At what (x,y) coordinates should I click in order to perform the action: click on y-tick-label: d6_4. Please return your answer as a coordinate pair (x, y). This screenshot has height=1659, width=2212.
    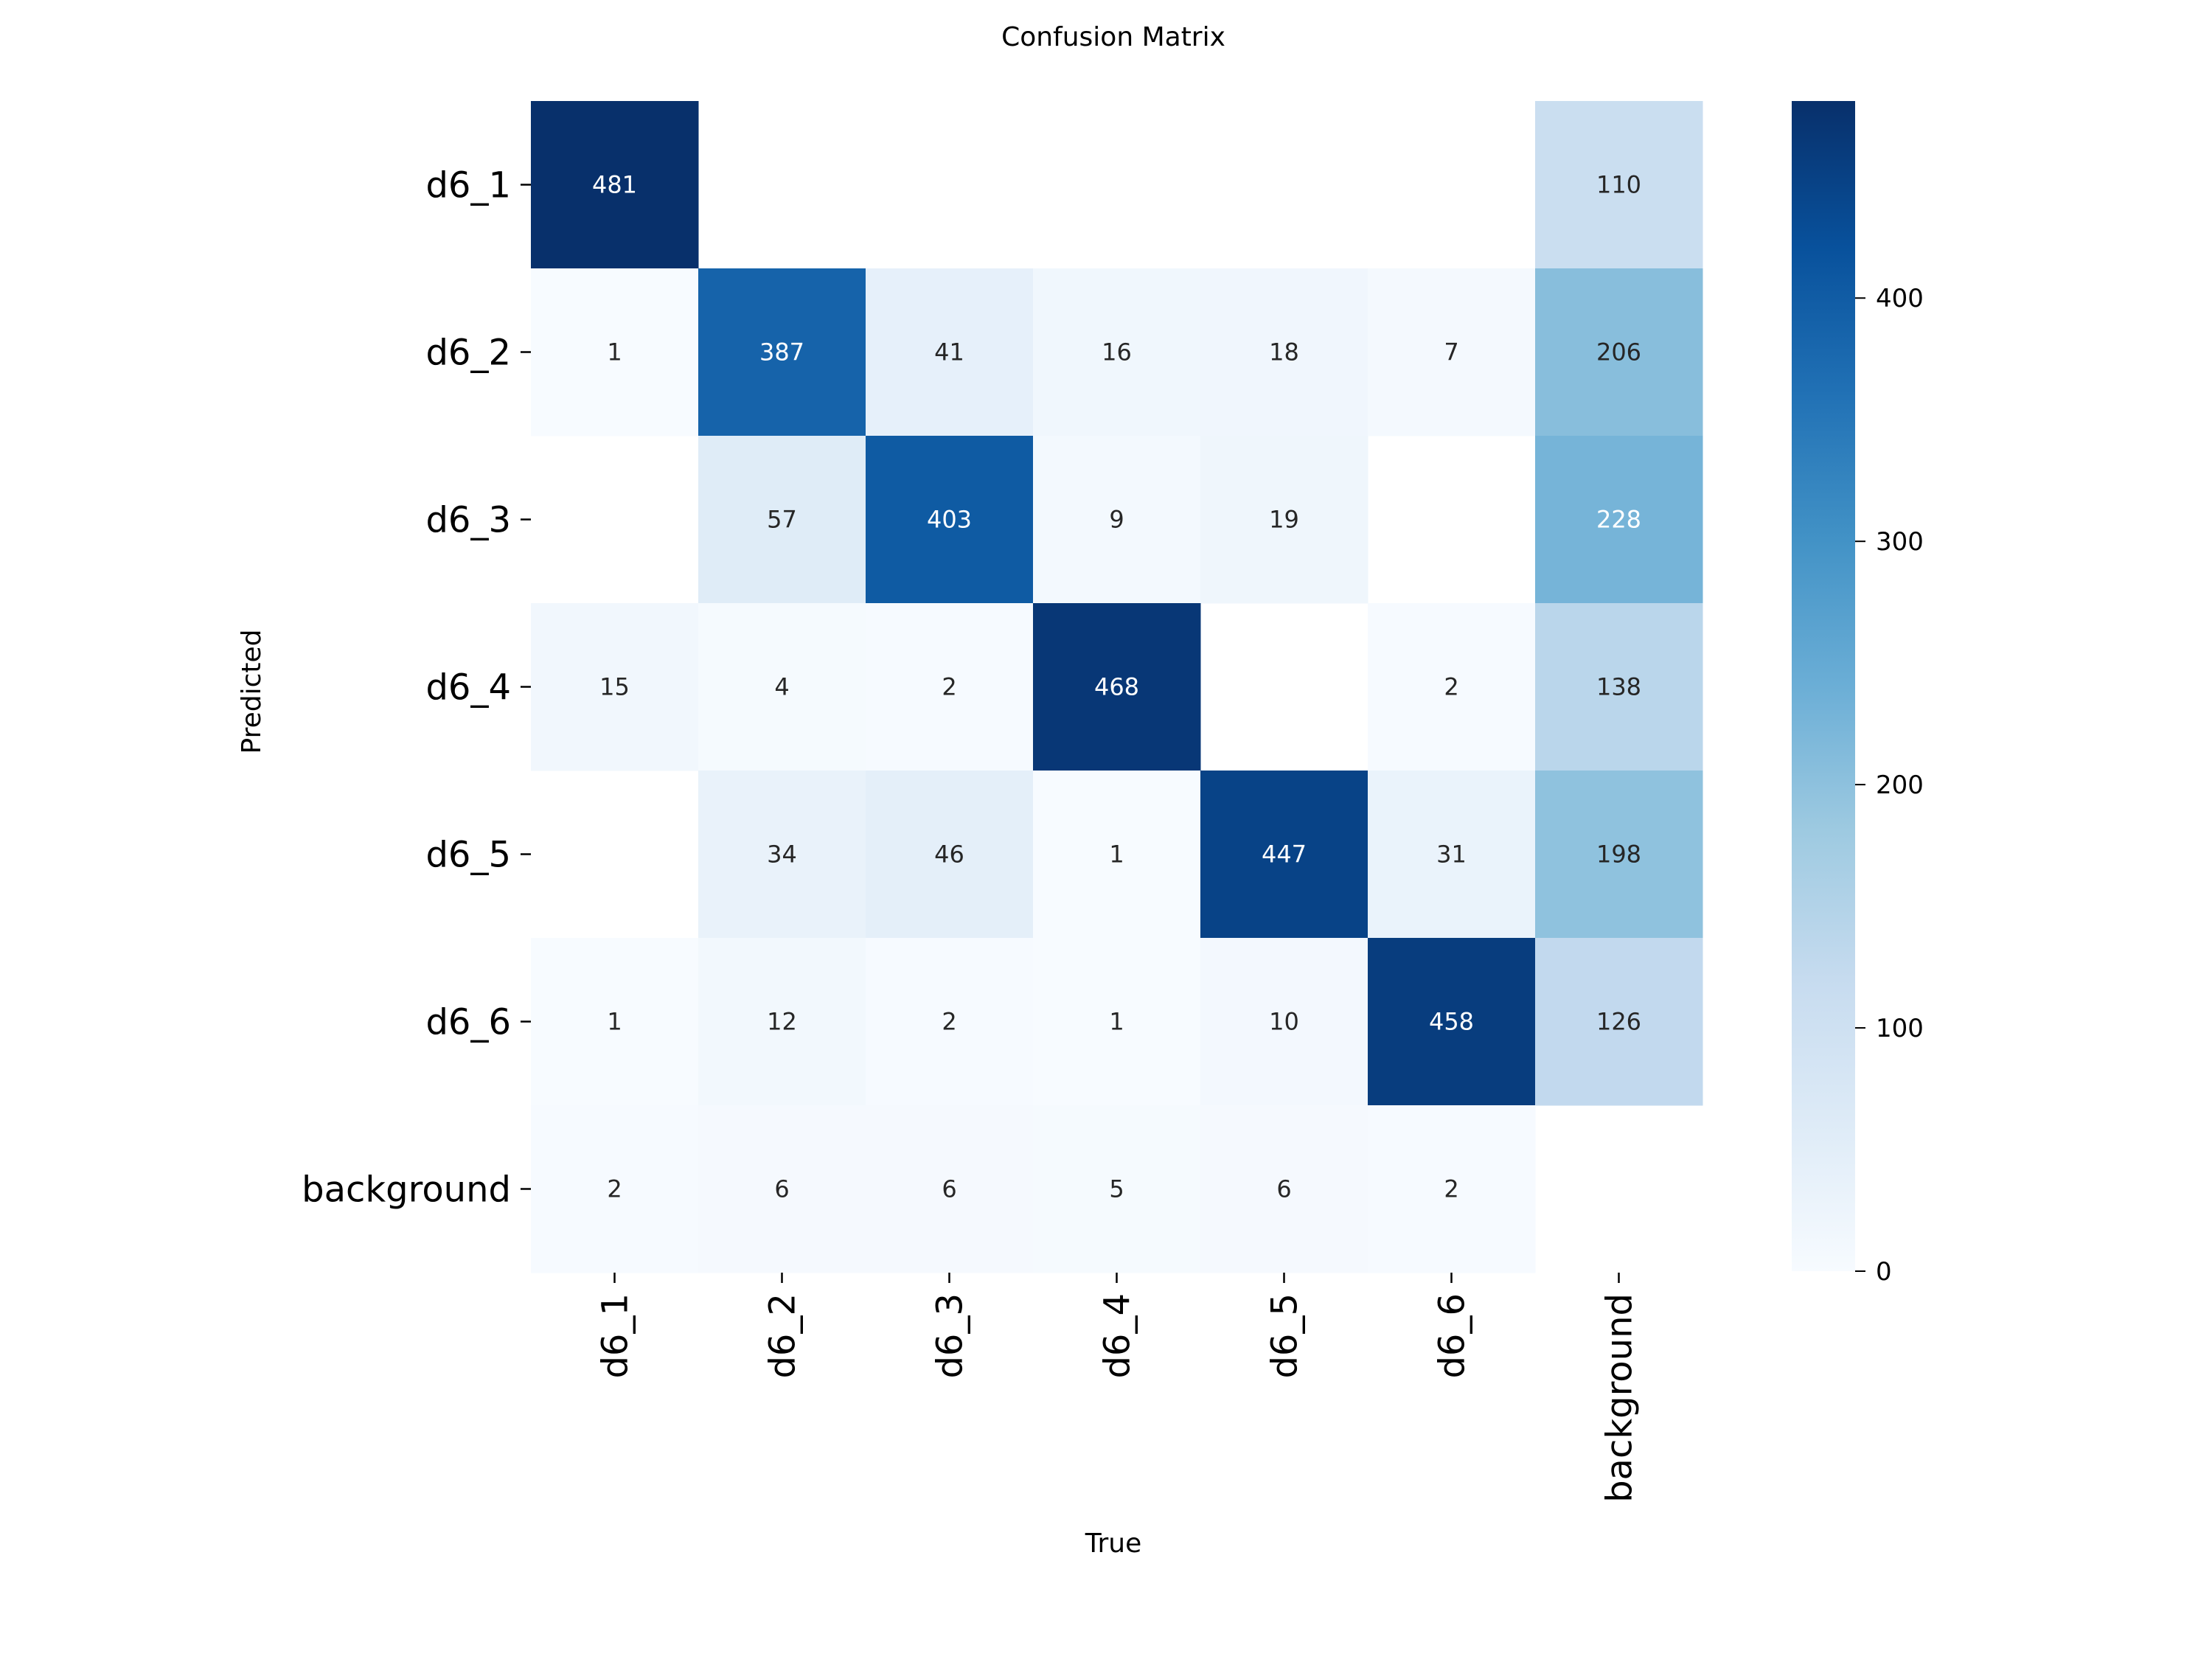
    Looking at the image, I should click on (468, 688).